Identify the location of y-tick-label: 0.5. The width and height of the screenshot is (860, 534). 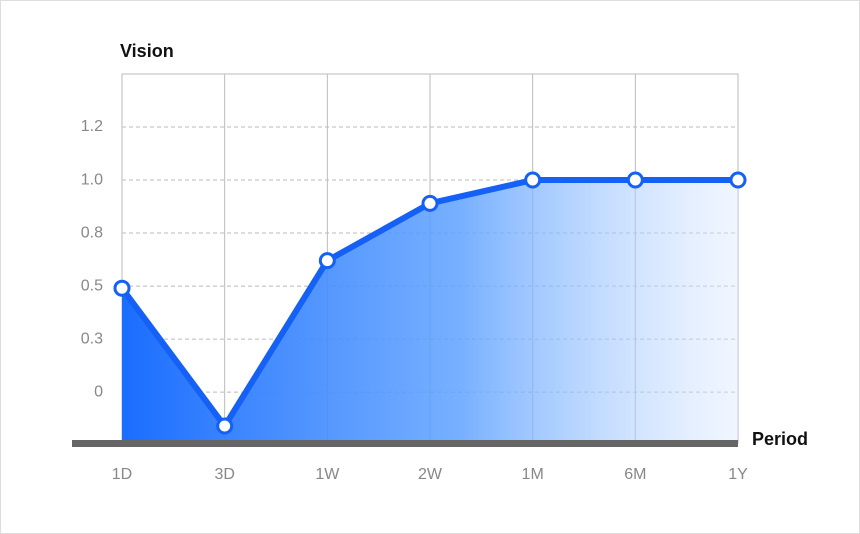
(92, 285).